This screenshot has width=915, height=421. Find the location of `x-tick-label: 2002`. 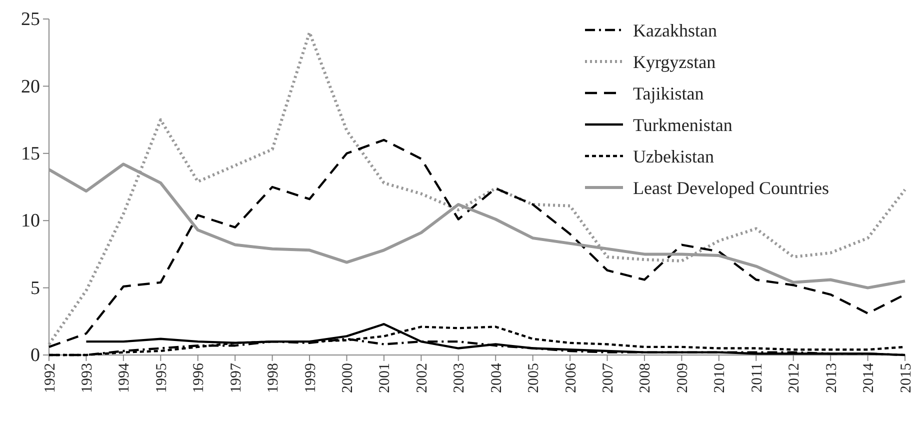

x-tick-label: 2002 is located at coordinates (422, 378).